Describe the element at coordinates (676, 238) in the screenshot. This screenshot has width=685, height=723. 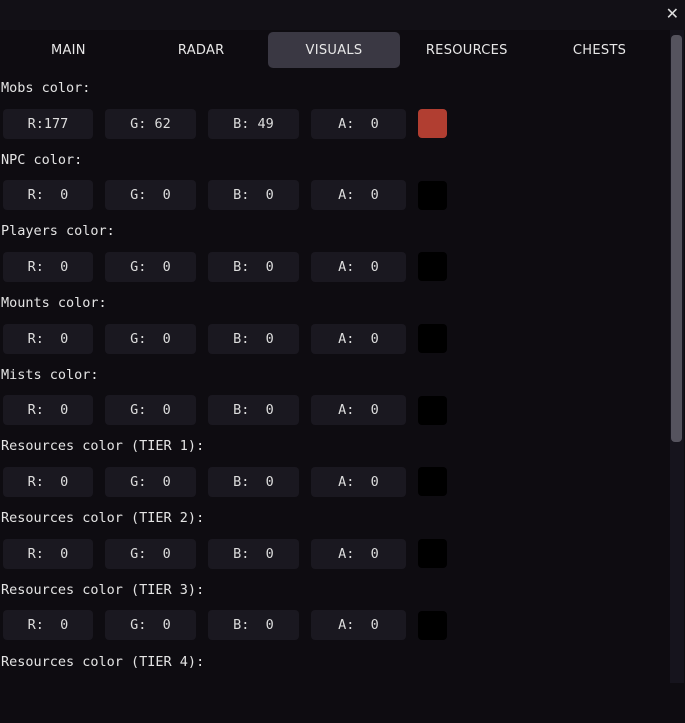
I see `scrollbar-thumb` at that location.